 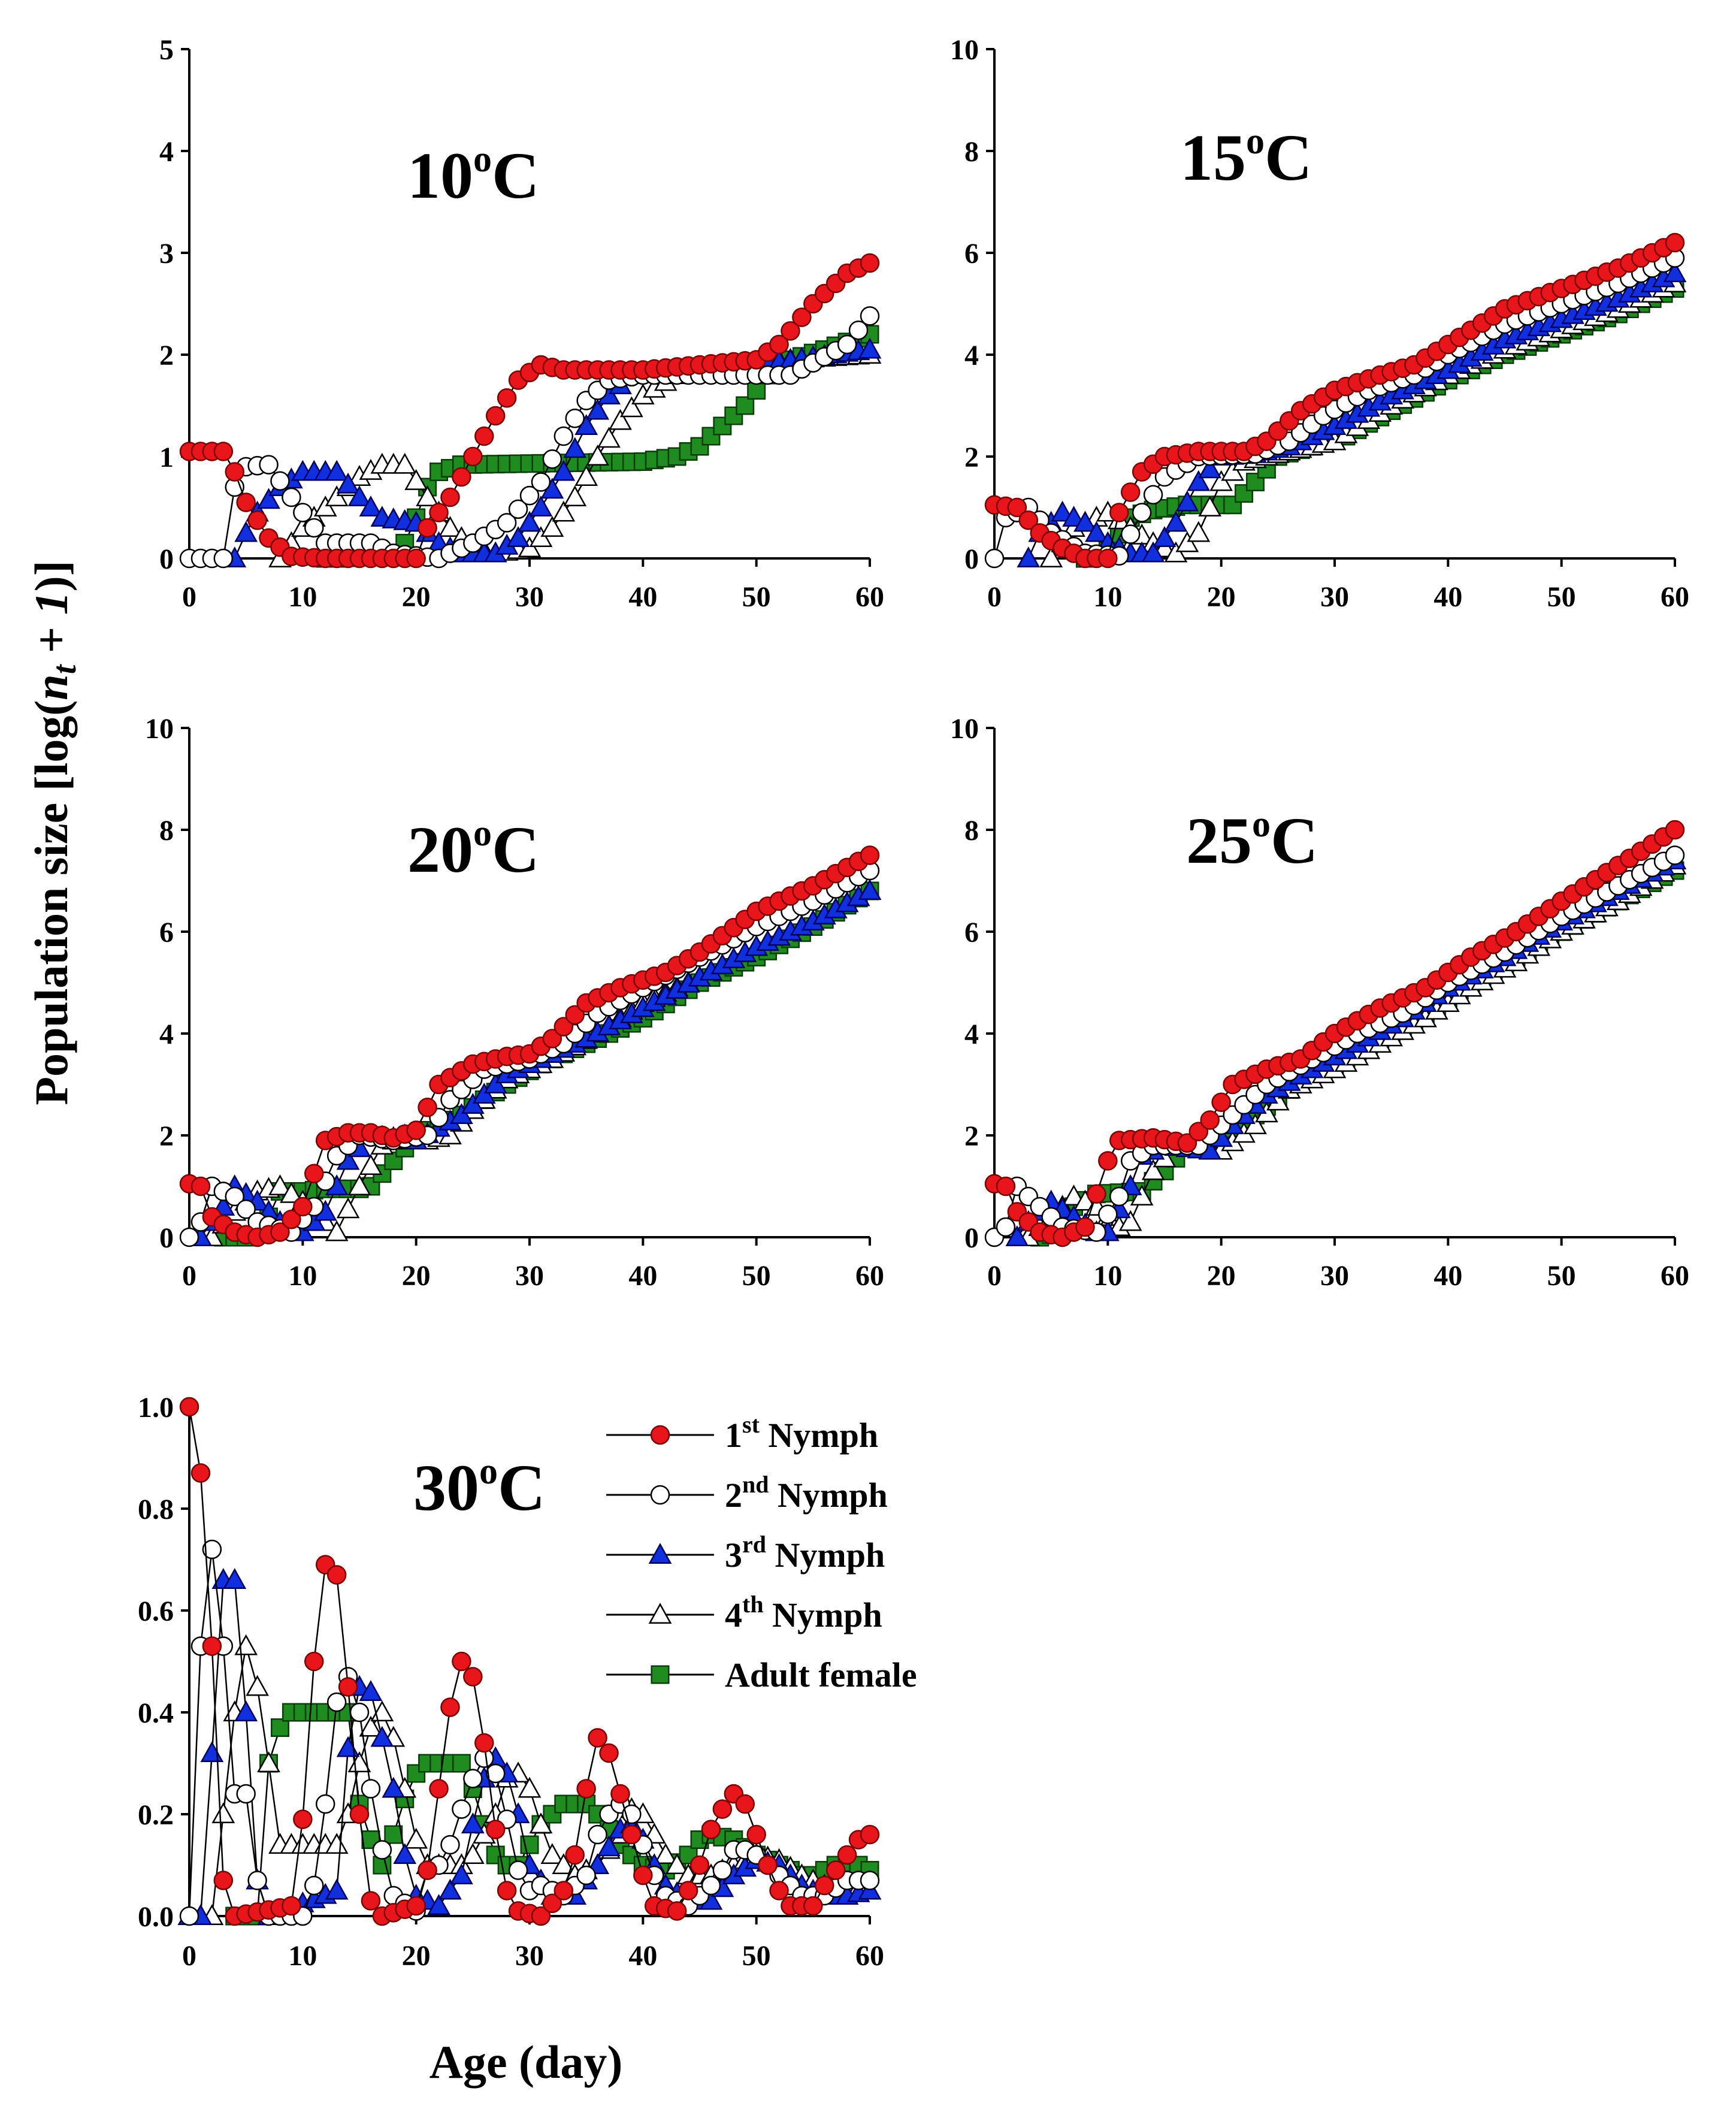 What do you see at coordinates (971, 831) in the screenshot?
I see `y-tick-label: 8` at bounding box center [971, 831].